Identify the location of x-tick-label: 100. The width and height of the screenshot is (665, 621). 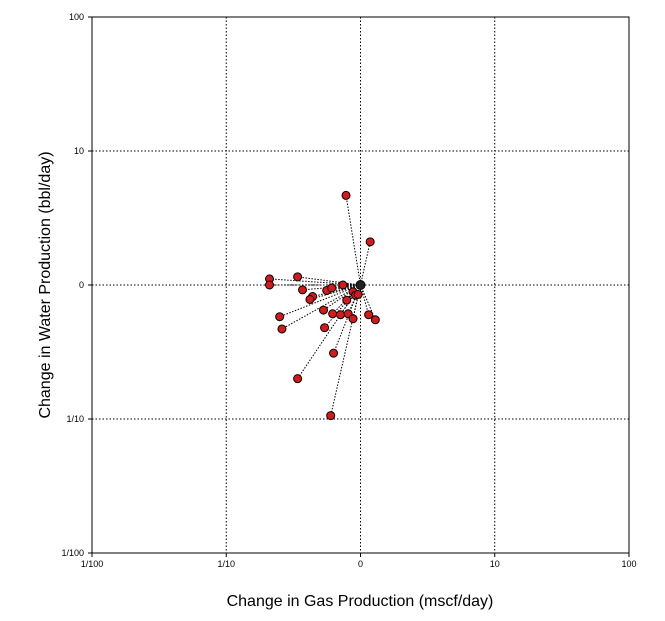
(628, 564).